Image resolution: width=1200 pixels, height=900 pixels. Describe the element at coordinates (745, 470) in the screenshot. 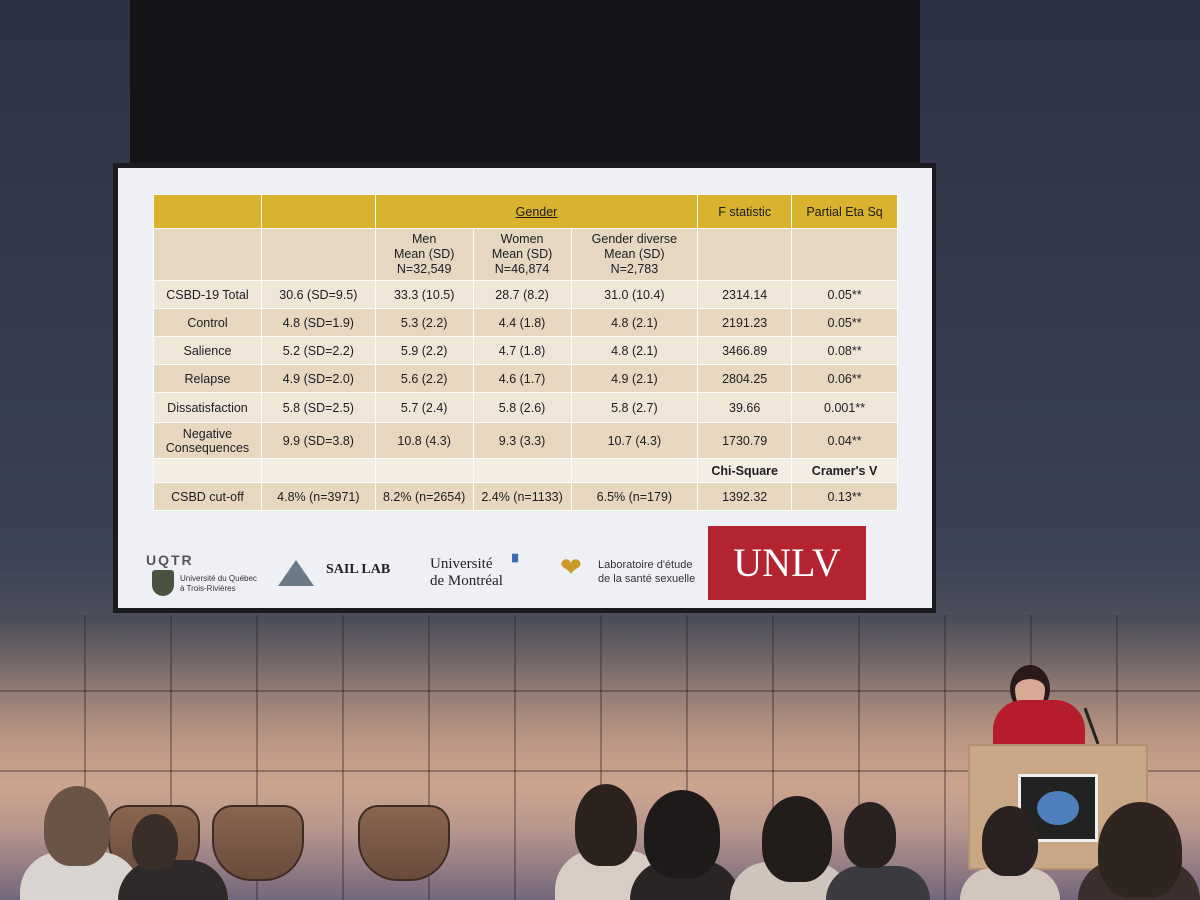

I see `header-chi-square: Chi-Square` at that location.